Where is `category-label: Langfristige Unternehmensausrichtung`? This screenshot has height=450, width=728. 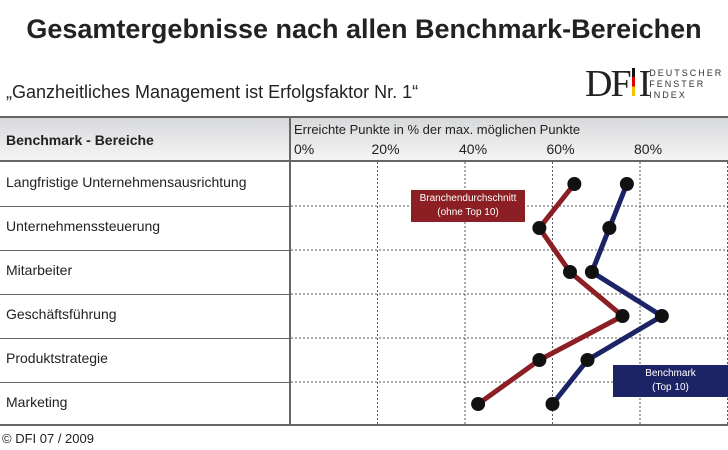
category-label: Langfristige Unternehmensausrichtung is located at coordinates (126, 182).